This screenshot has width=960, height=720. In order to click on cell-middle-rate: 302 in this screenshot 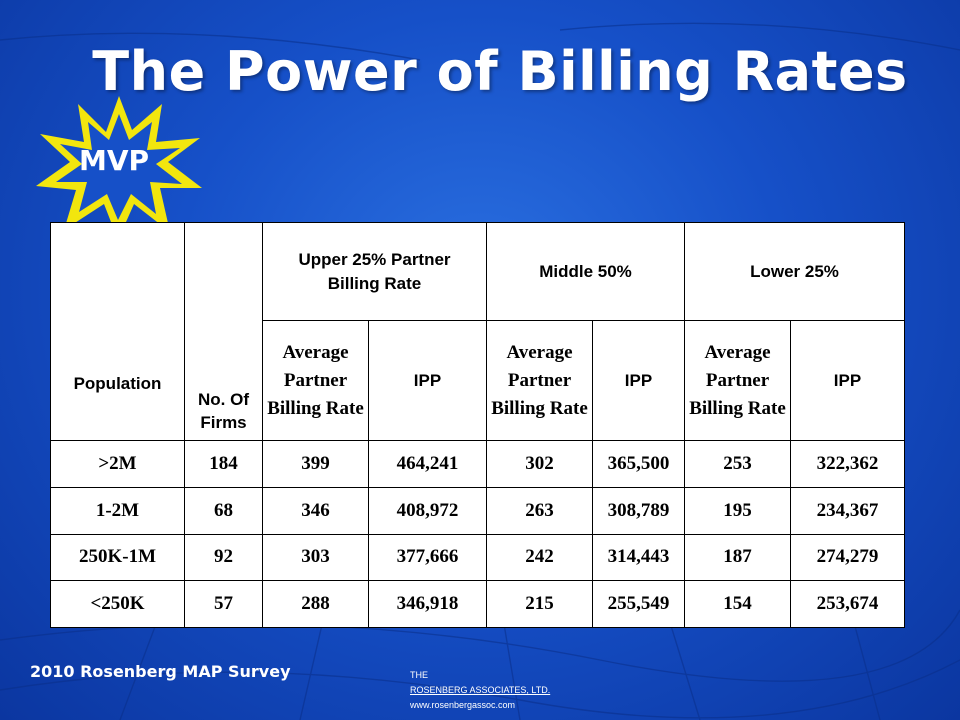, I will do `click(539, 464)`.